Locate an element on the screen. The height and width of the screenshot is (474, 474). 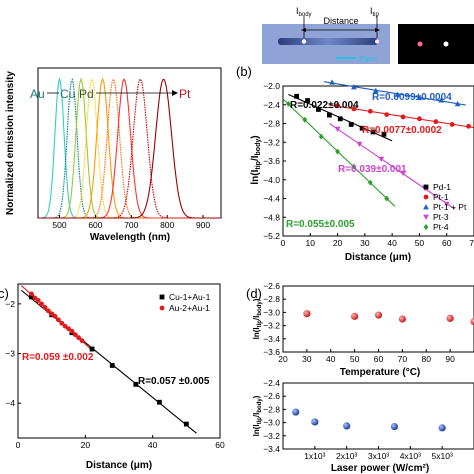
pd0-xtick-label-5: 70 is located at coordinates (403, 359).